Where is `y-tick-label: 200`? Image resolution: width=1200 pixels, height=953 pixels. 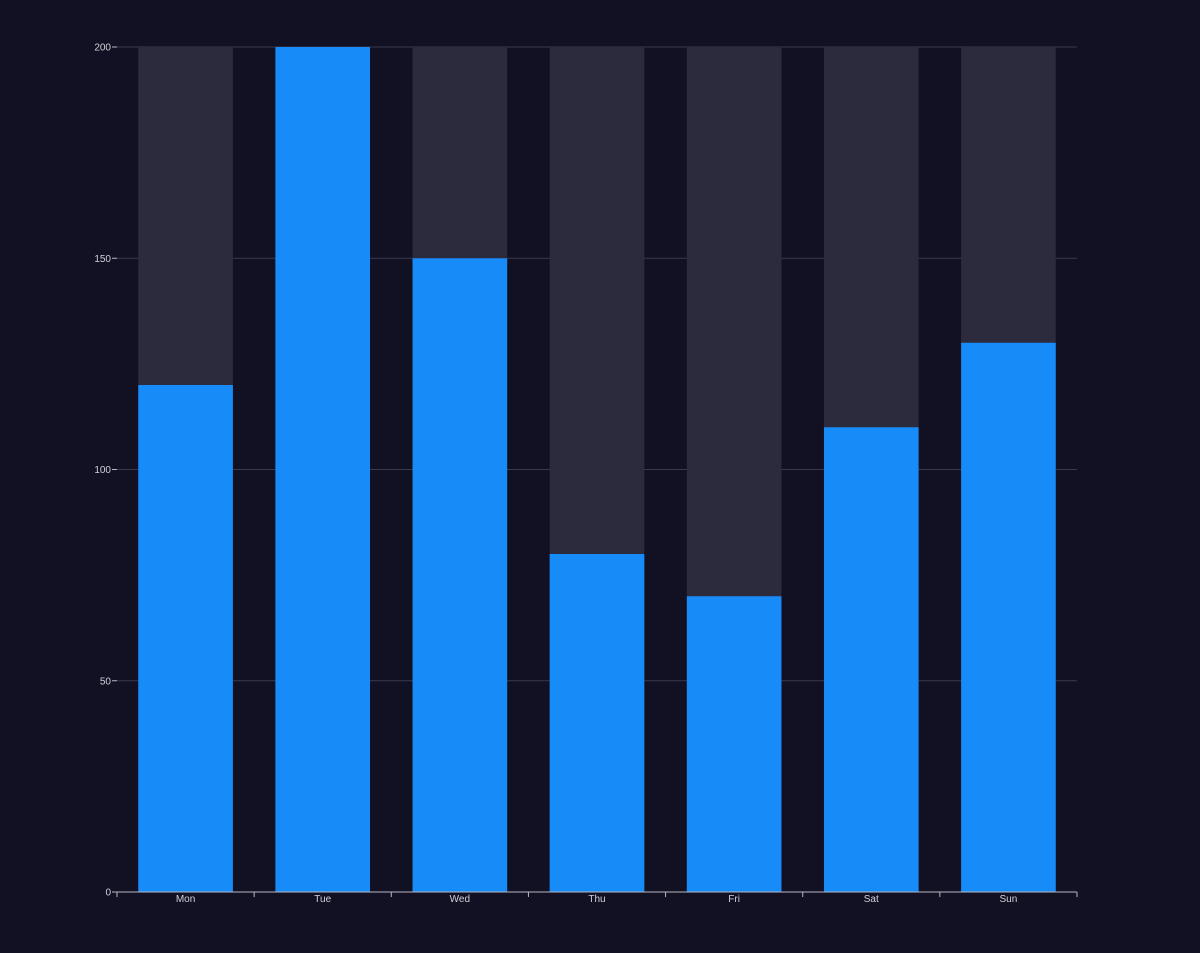
y-tick-label: 200 is located at coordinates (102, 48).